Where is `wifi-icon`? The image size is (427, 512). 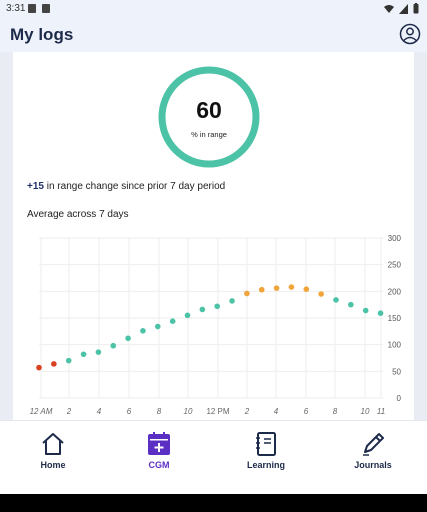
wifi-icon is located at coordinates (389, 8).